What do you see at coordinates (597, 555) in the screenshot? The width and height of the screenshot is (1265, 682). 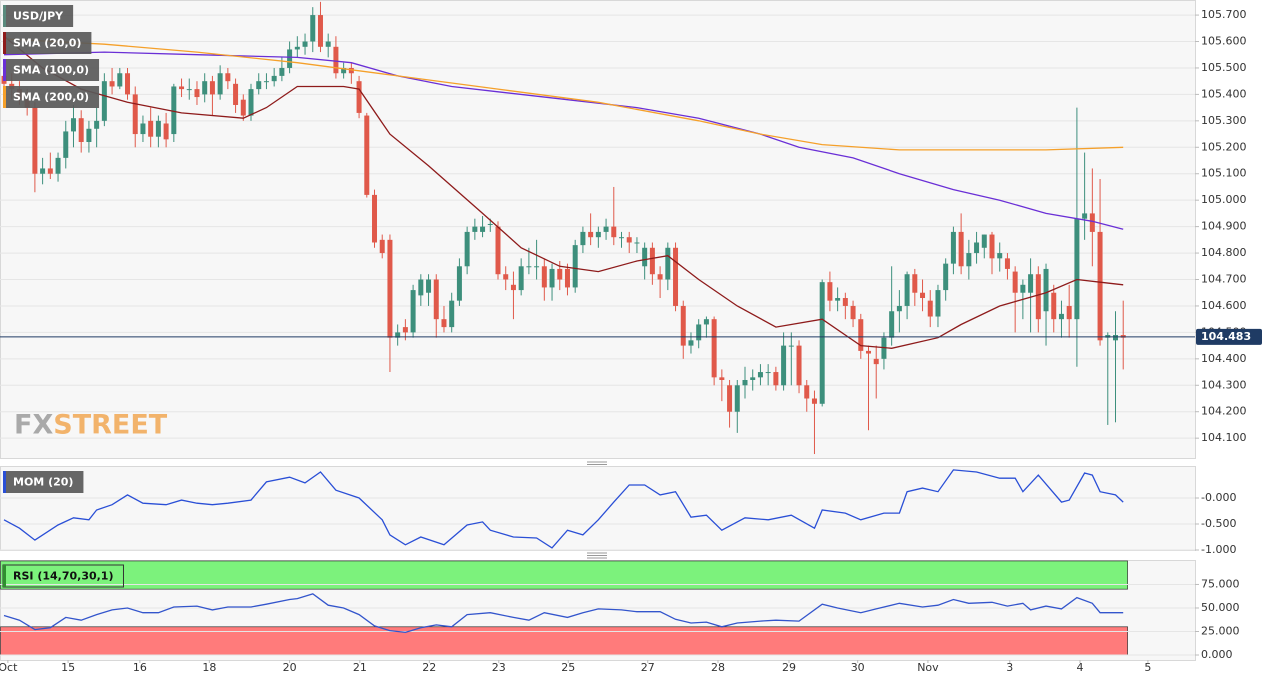 I see `panel-resize-handle` at bounding box center [597, 555].